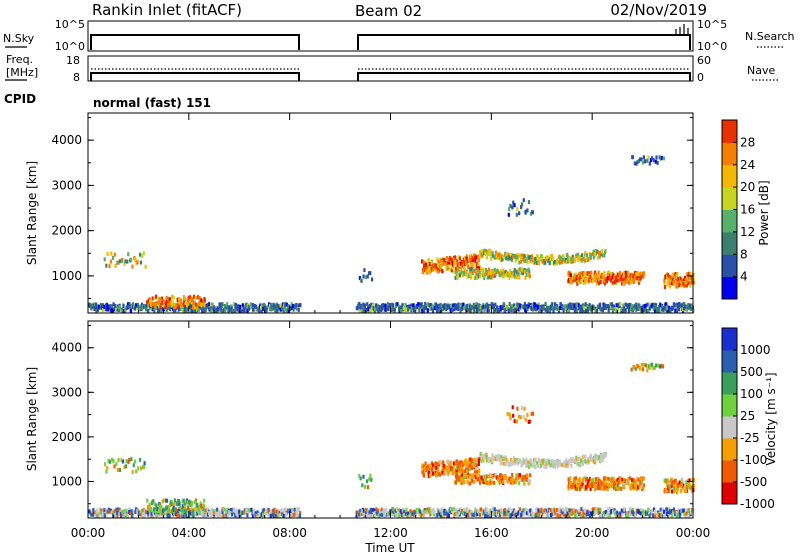  What do you see at coordinates (704, 60) in the screenshot?
I see `nave-tick-top: 60` at bounding box center [704, 60].